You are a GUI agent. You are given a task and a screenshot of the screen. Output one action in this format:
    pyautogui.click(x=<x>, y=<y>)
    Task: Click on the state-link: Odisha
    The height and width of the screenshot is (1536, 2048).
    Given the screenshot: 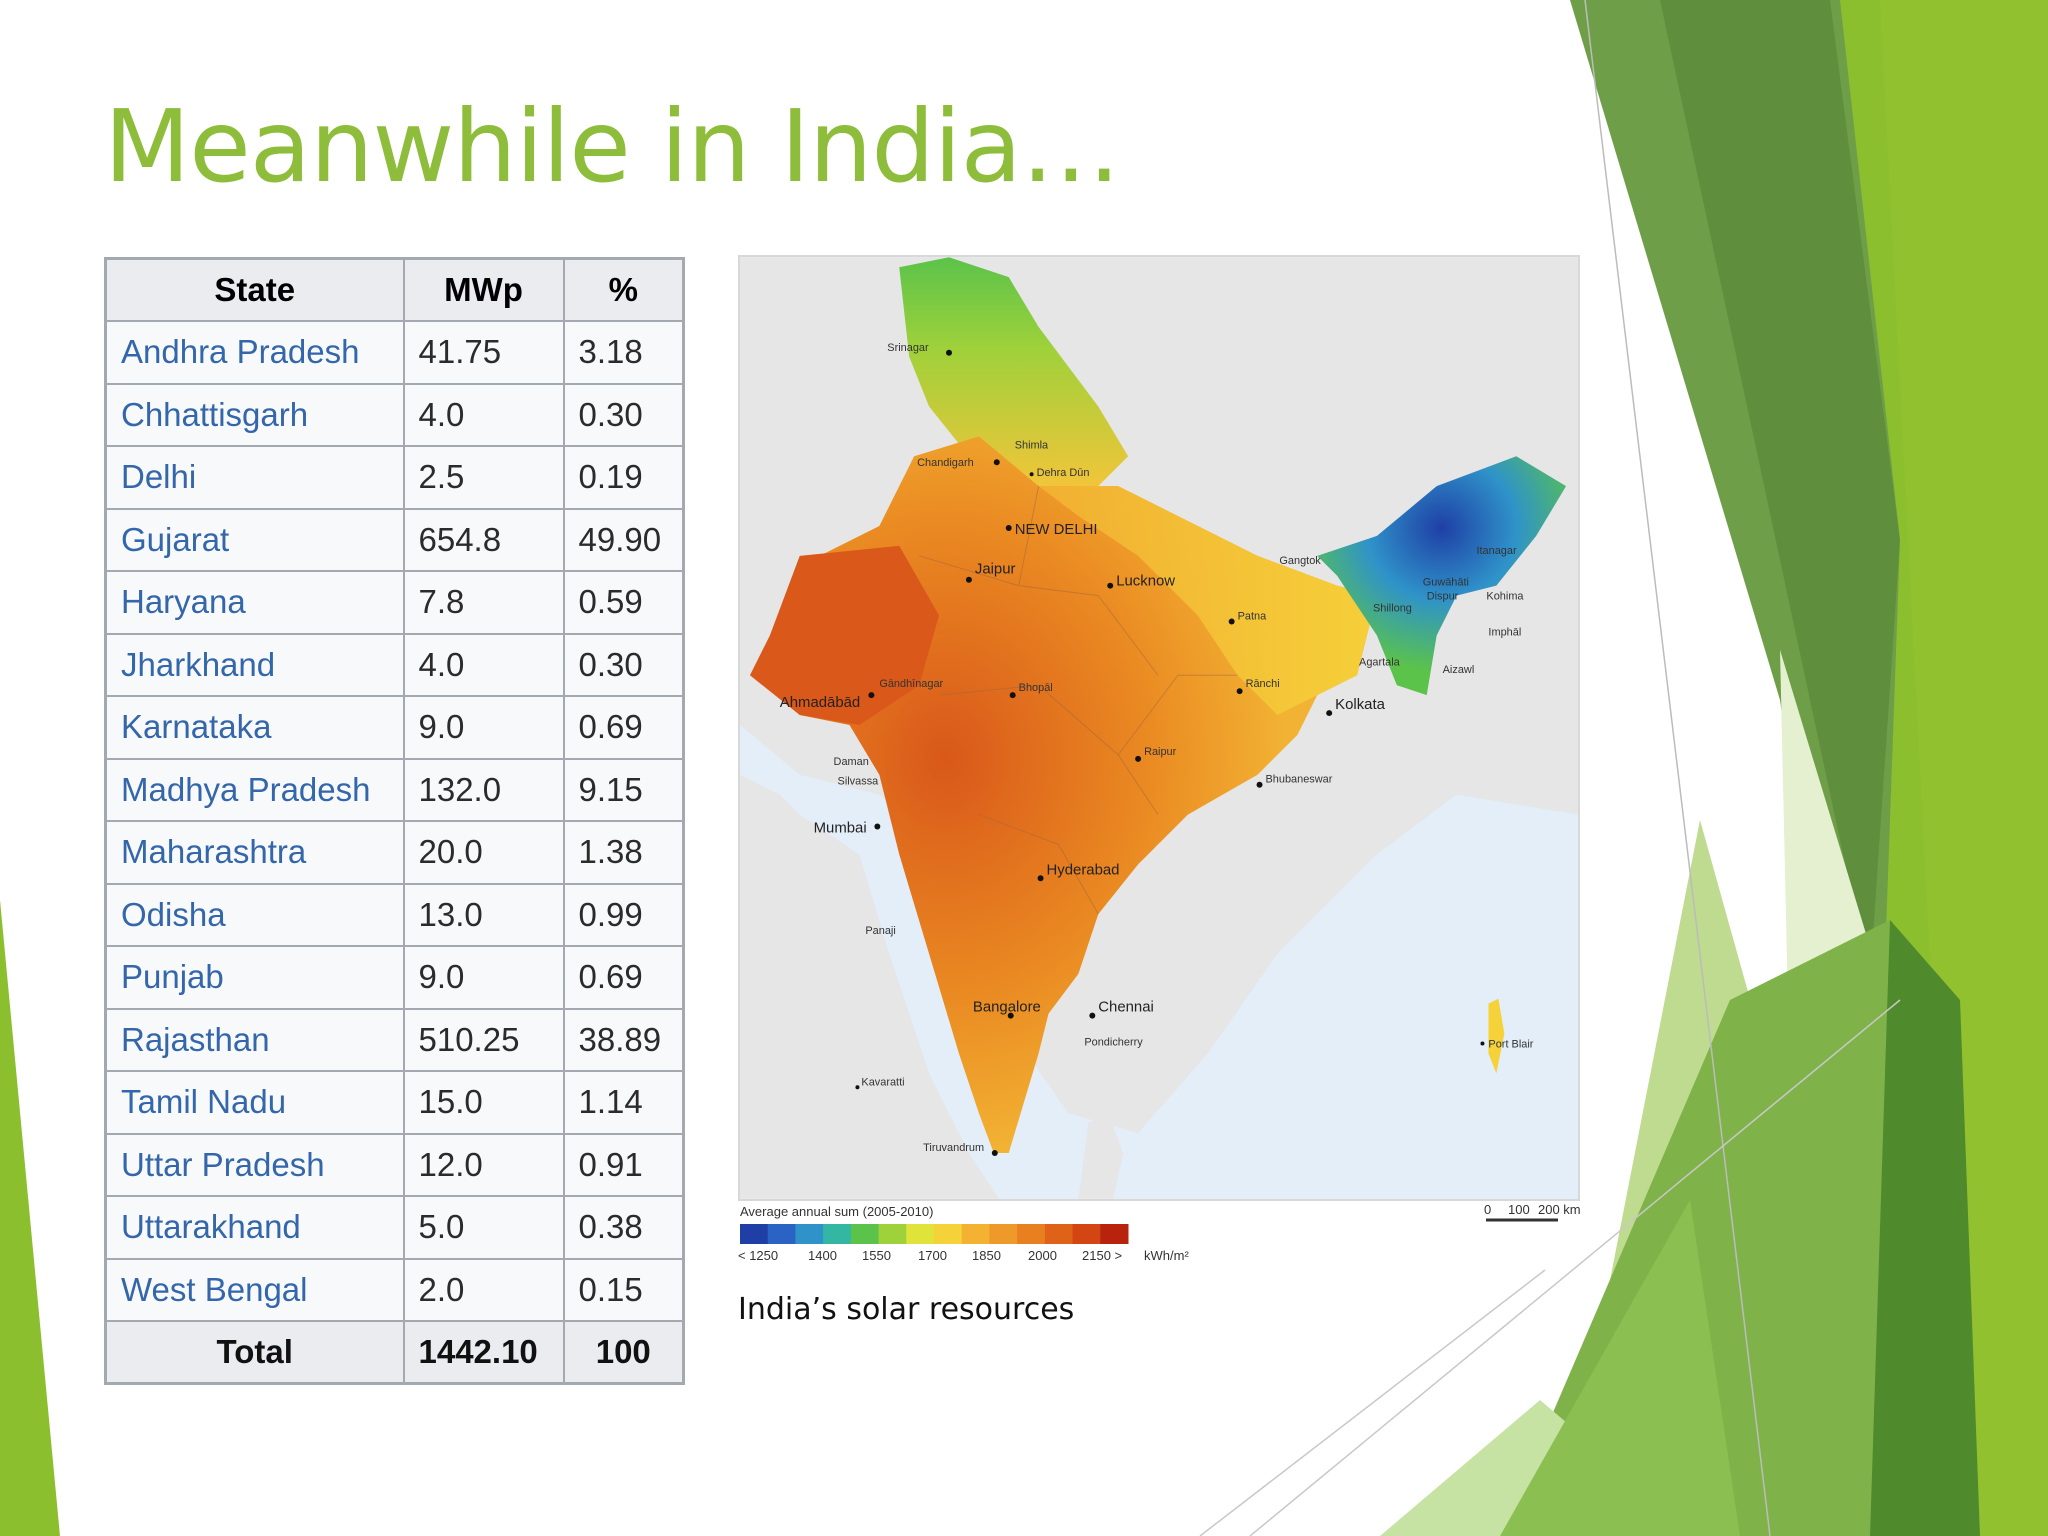 What is the action you would take?
    pyautogui.click(x=254, y=914)
    